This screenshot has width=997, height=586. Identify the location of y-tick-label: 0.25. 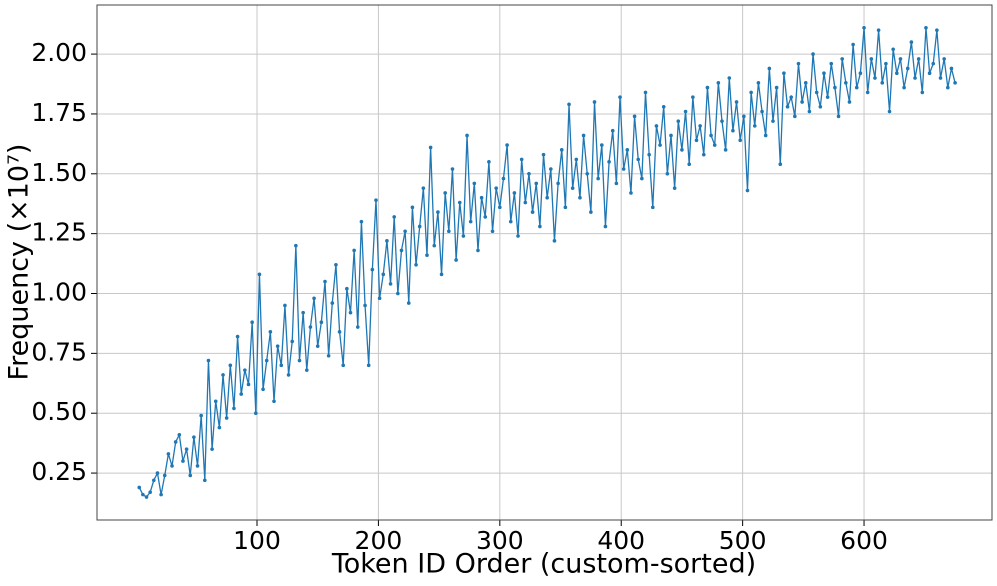
(59, 471).